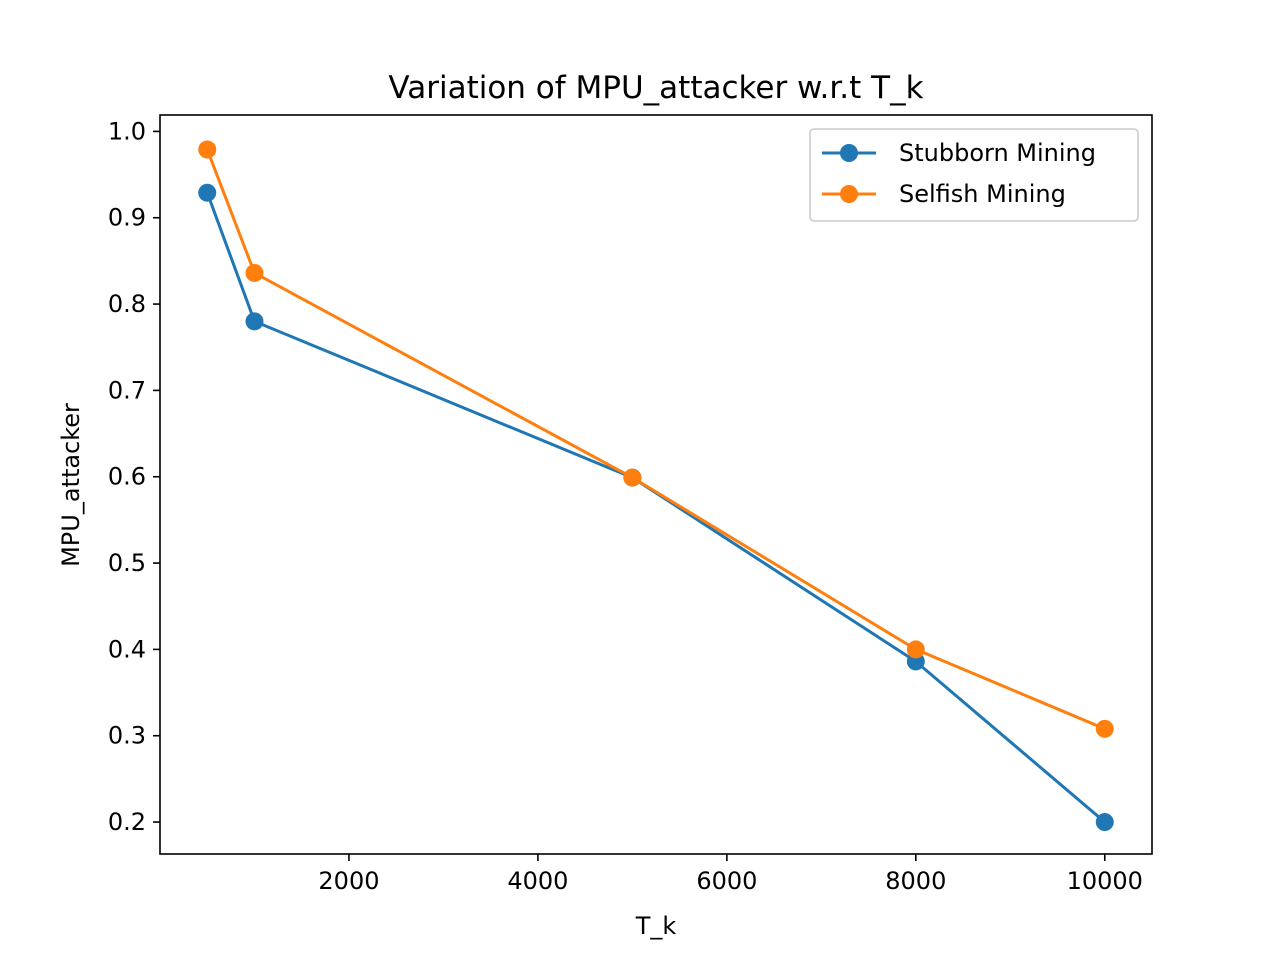 The image size is (1280, 960). What do you see at coordinates (127, 649) in the screenshot?
I see `y-tick-label: 0.4` at bounding box center [127, 649].